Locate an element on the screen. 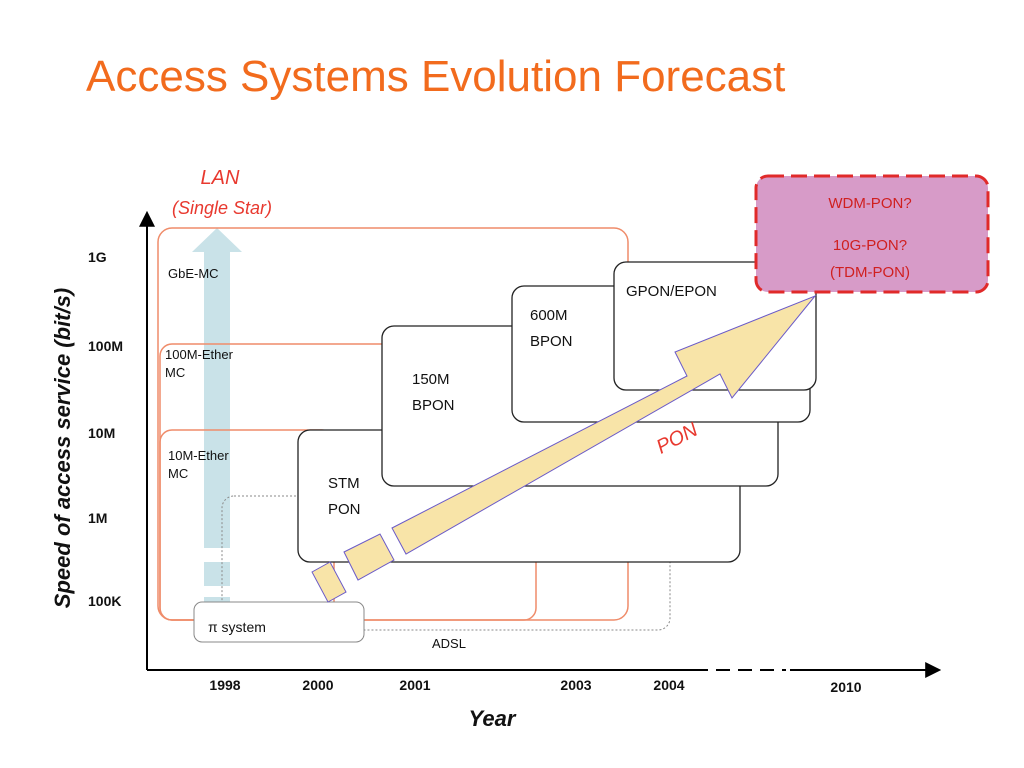  future-pon-box is located at coordinates (872, 234).